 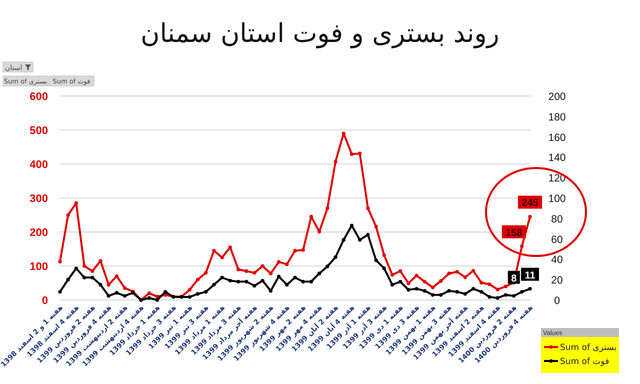 I want to click on y-tick-label: 400, so click(x=39, y=165).